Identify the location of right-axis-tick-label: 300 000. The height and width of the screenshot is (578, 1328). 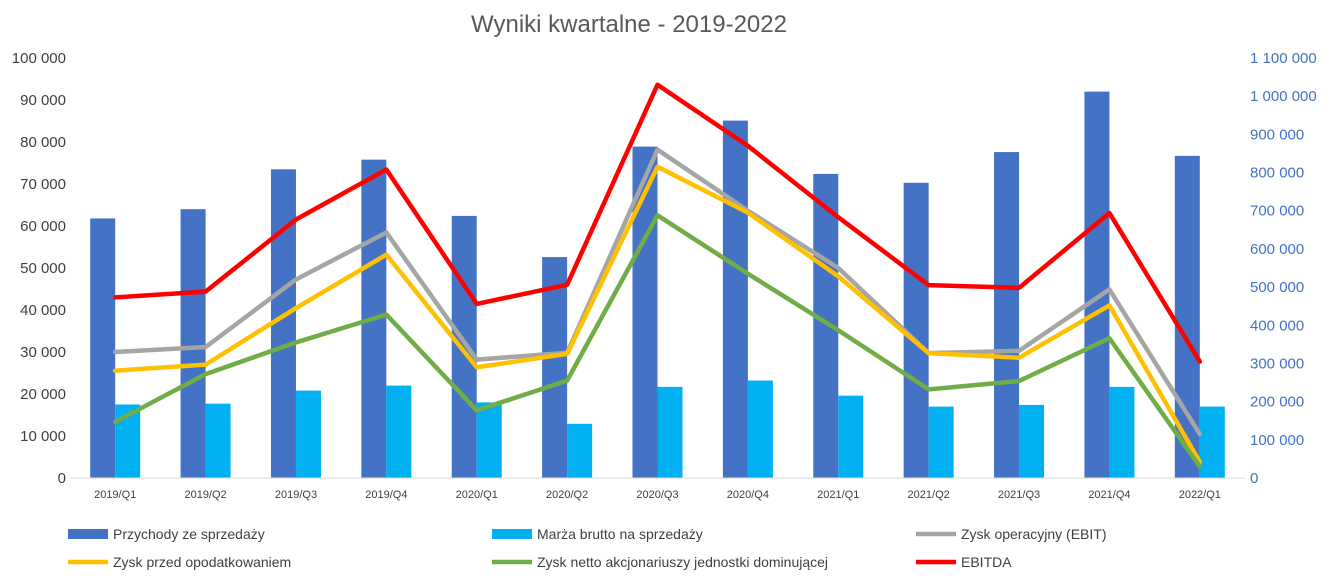
(1277, 363).